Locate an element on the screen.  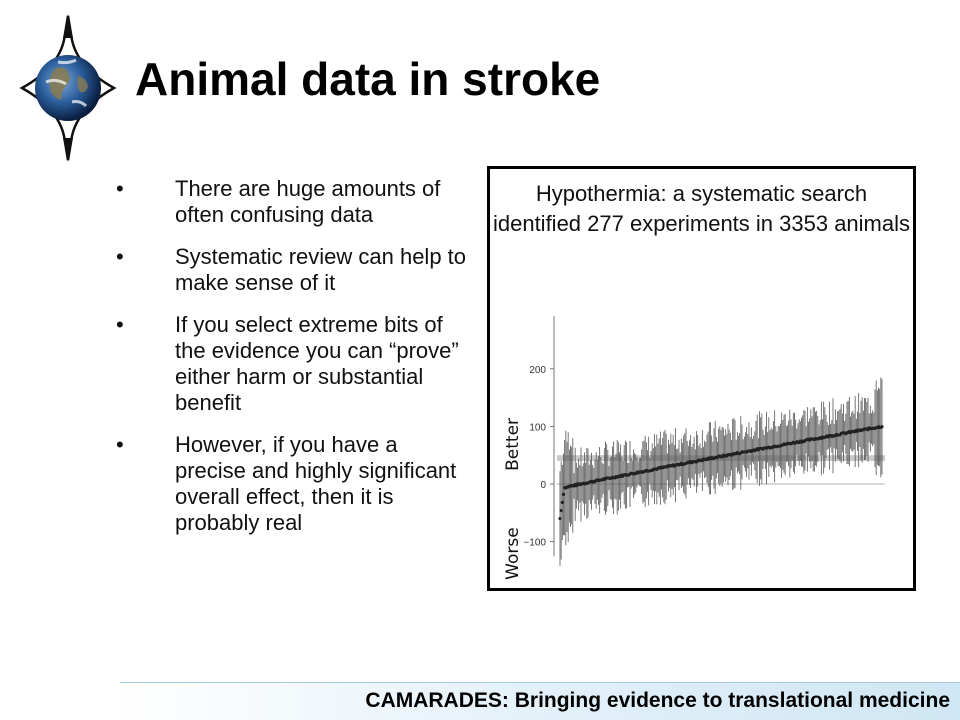
globe-icon is located at coordinates (68, 88).